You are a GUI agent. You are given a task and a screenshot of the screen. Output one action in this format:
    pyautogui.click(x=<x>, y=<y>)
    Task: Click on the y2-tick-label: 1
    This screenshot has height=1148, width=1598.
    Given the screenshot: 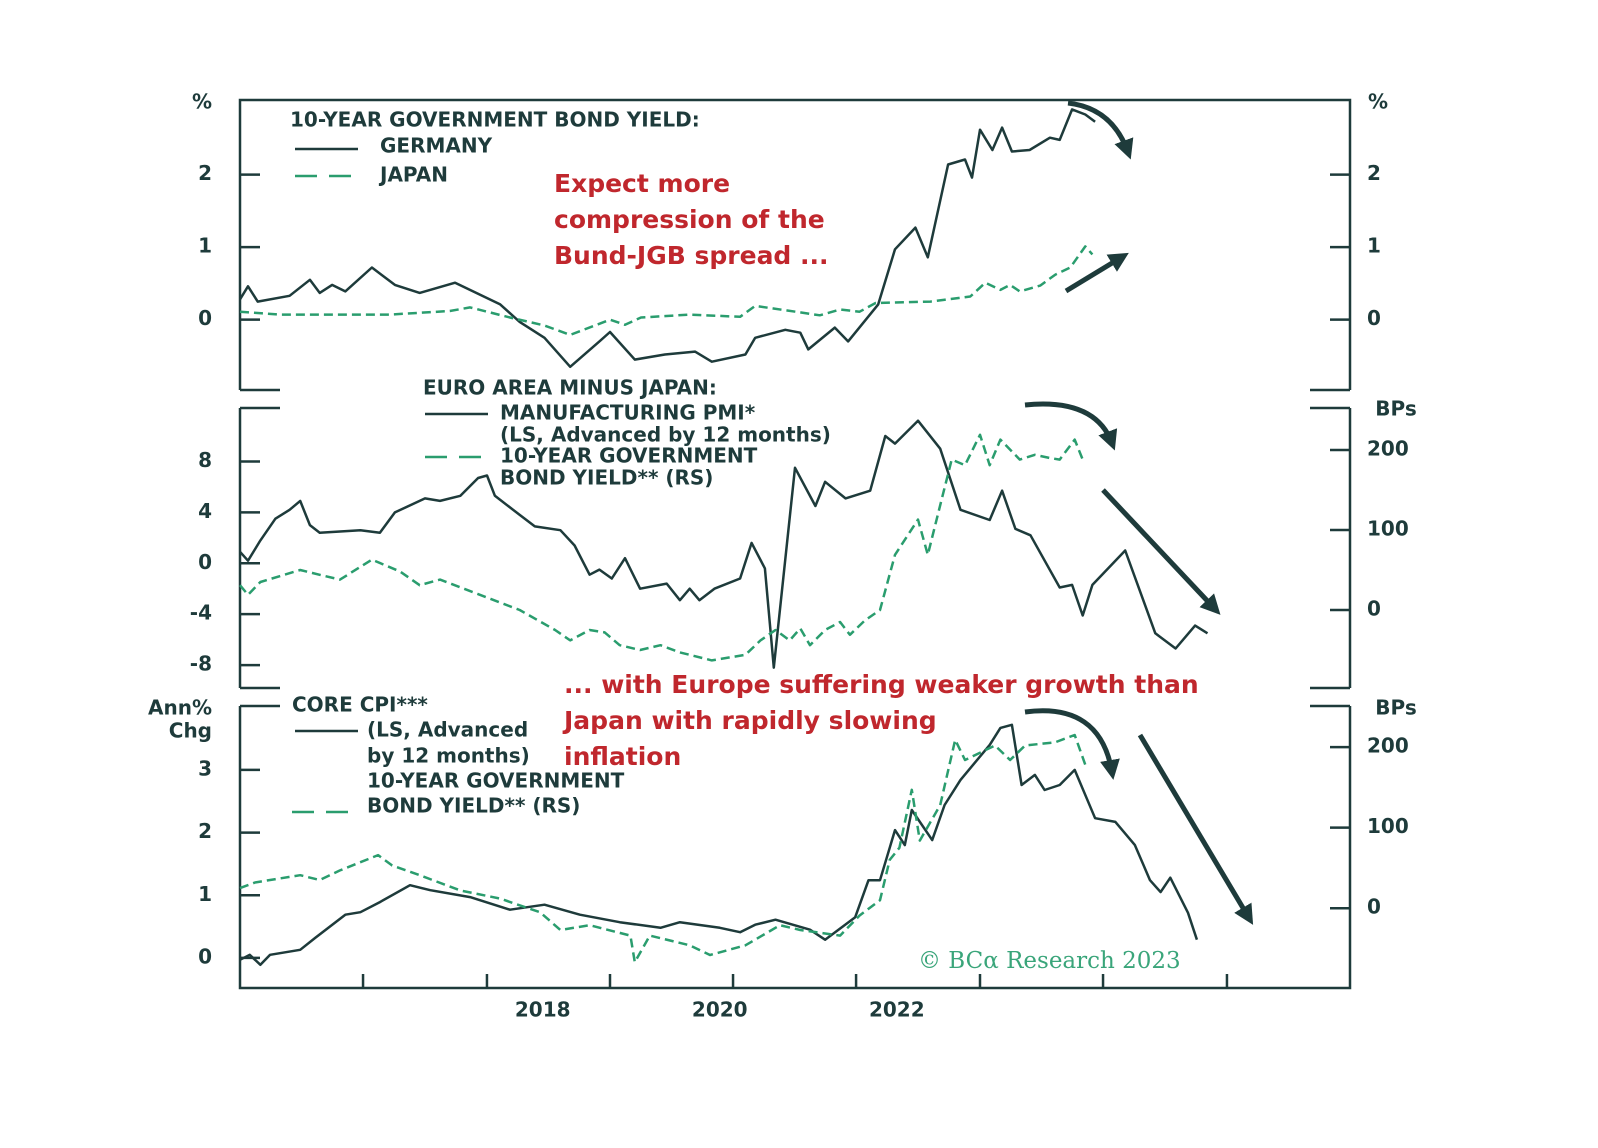 What is the action you would take?
    pyautogui.click(x=1374, y=246)
    